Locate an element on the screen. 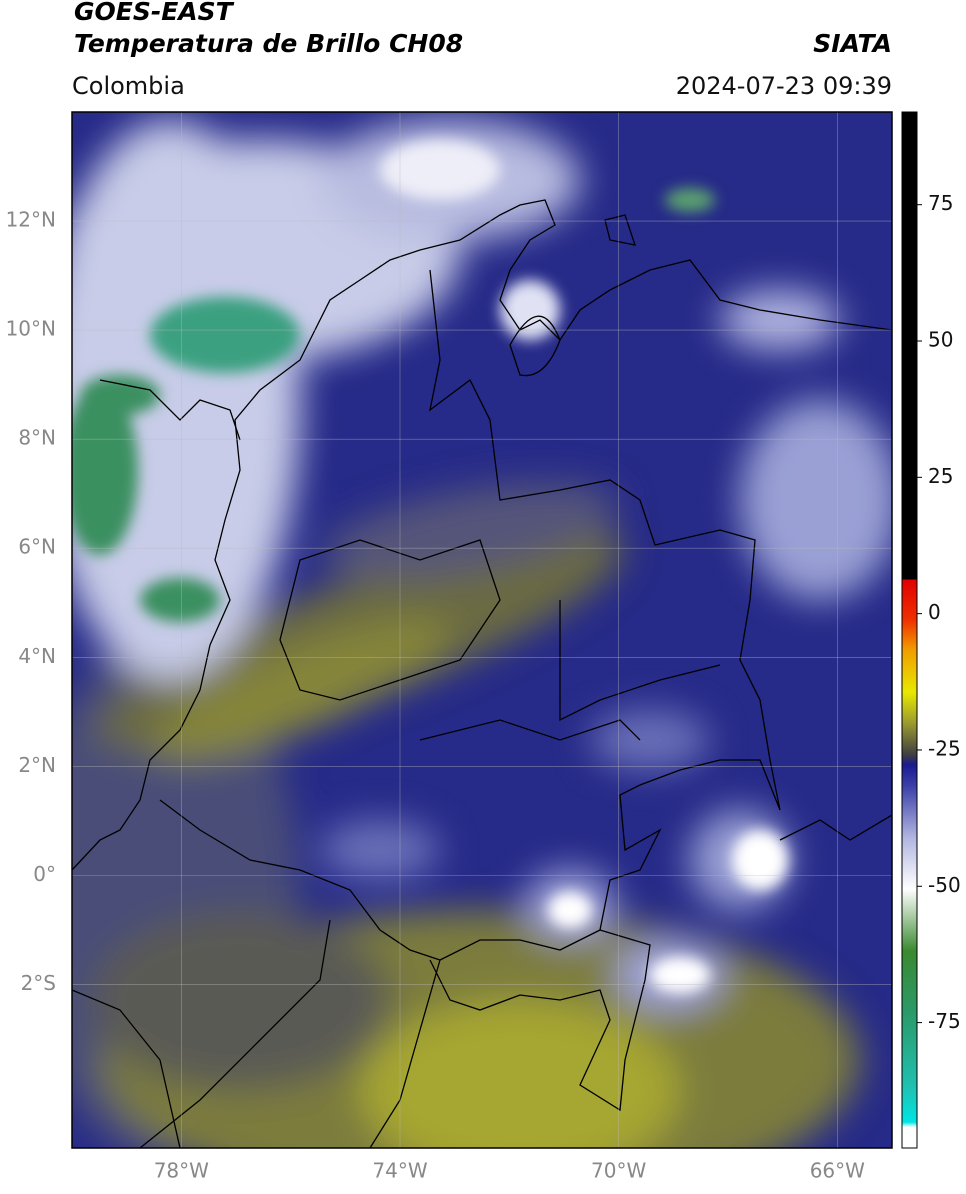 The width and height of the screenshot is (966, 1194). lat-tick-label: 10°N is located at coordinates (31, 329).